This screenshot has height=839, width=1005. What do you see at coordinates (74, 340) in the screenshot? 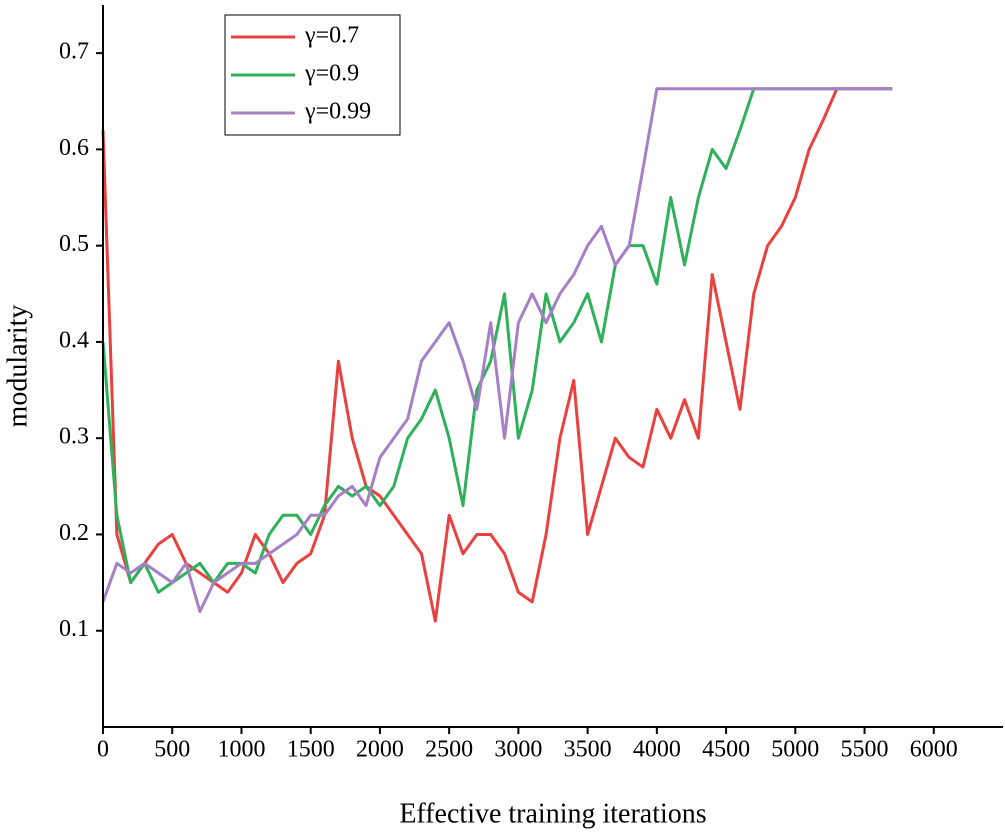
I see `y-tick-label: 0.4` at bounding box center [74, 340].